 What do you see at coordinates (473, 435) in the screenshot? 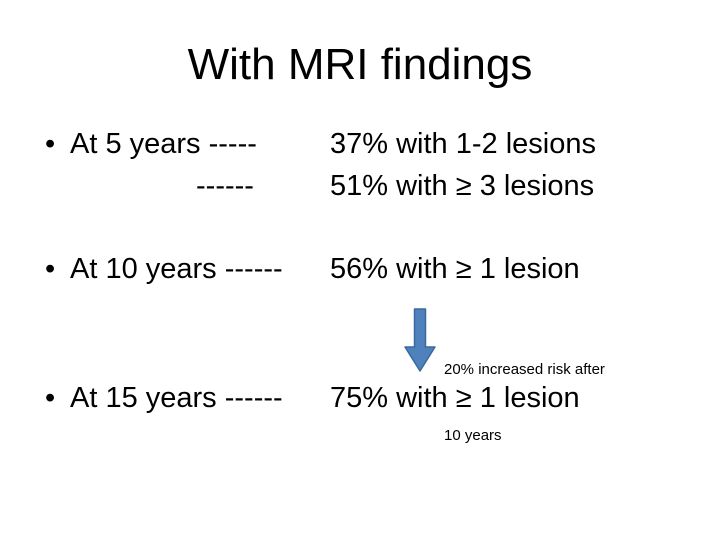
I see `annotation-line2: 10 years` at bounding box center [473, 435].